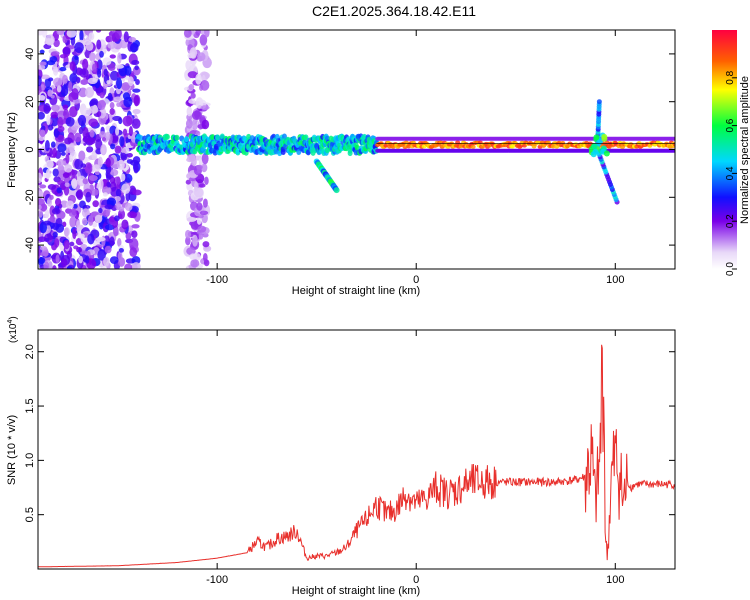 The width and height of the screenshot is (750, 600). Describe the element at coordinates (30, 245) in the screenshot. I see `y-tick-label: -40` at that location.